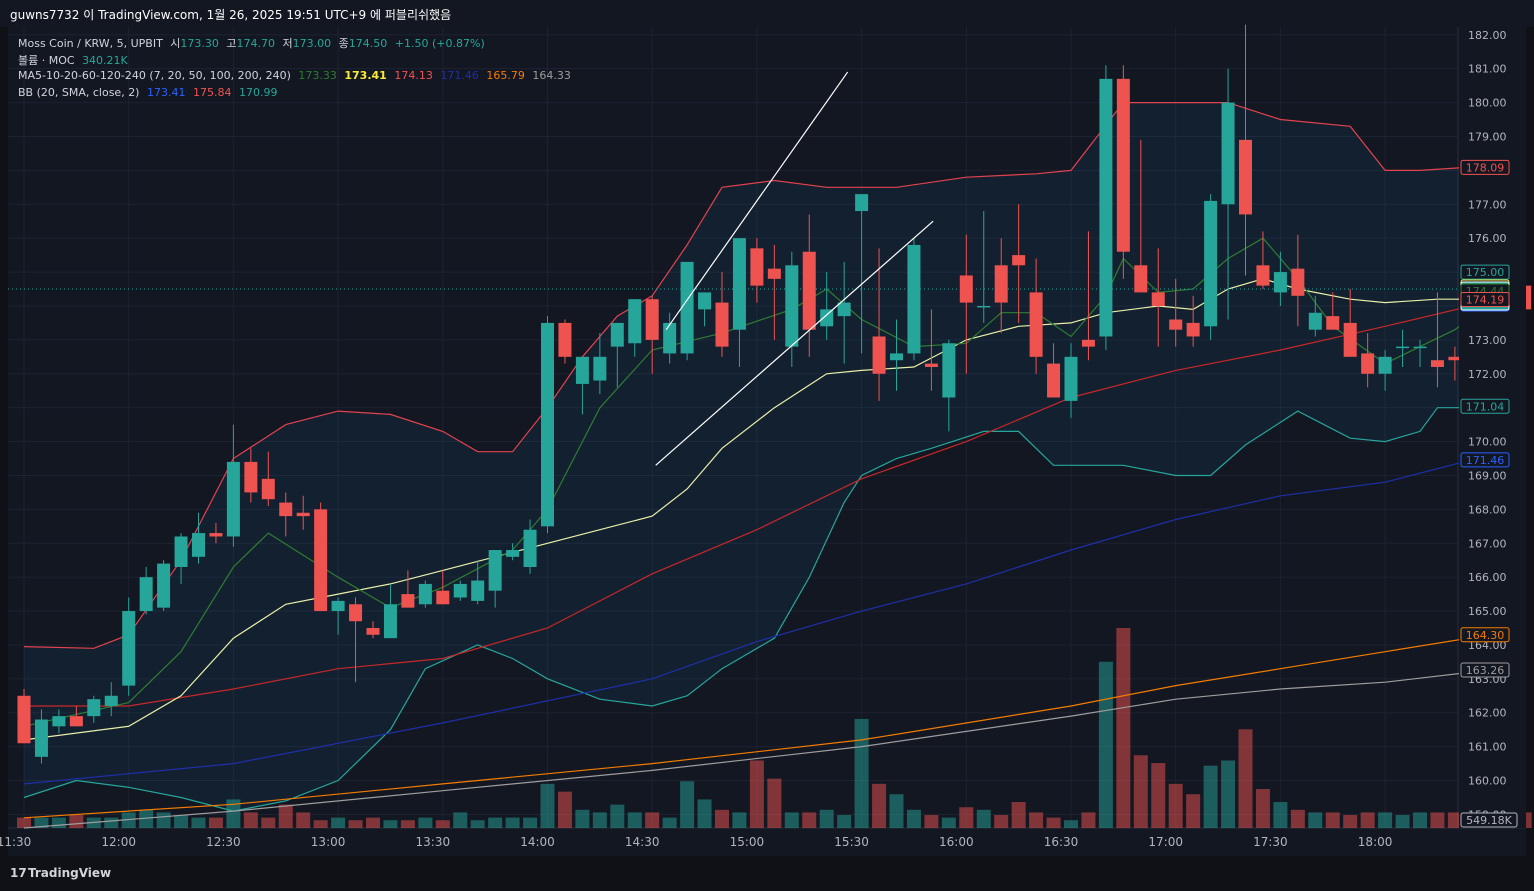 This screenshot has height=891, width=1534. What do you see at coordinates (1270, 842) in the screenshot?
I see `time-tick-label: 17:30` at bounding box center [1270, 842].